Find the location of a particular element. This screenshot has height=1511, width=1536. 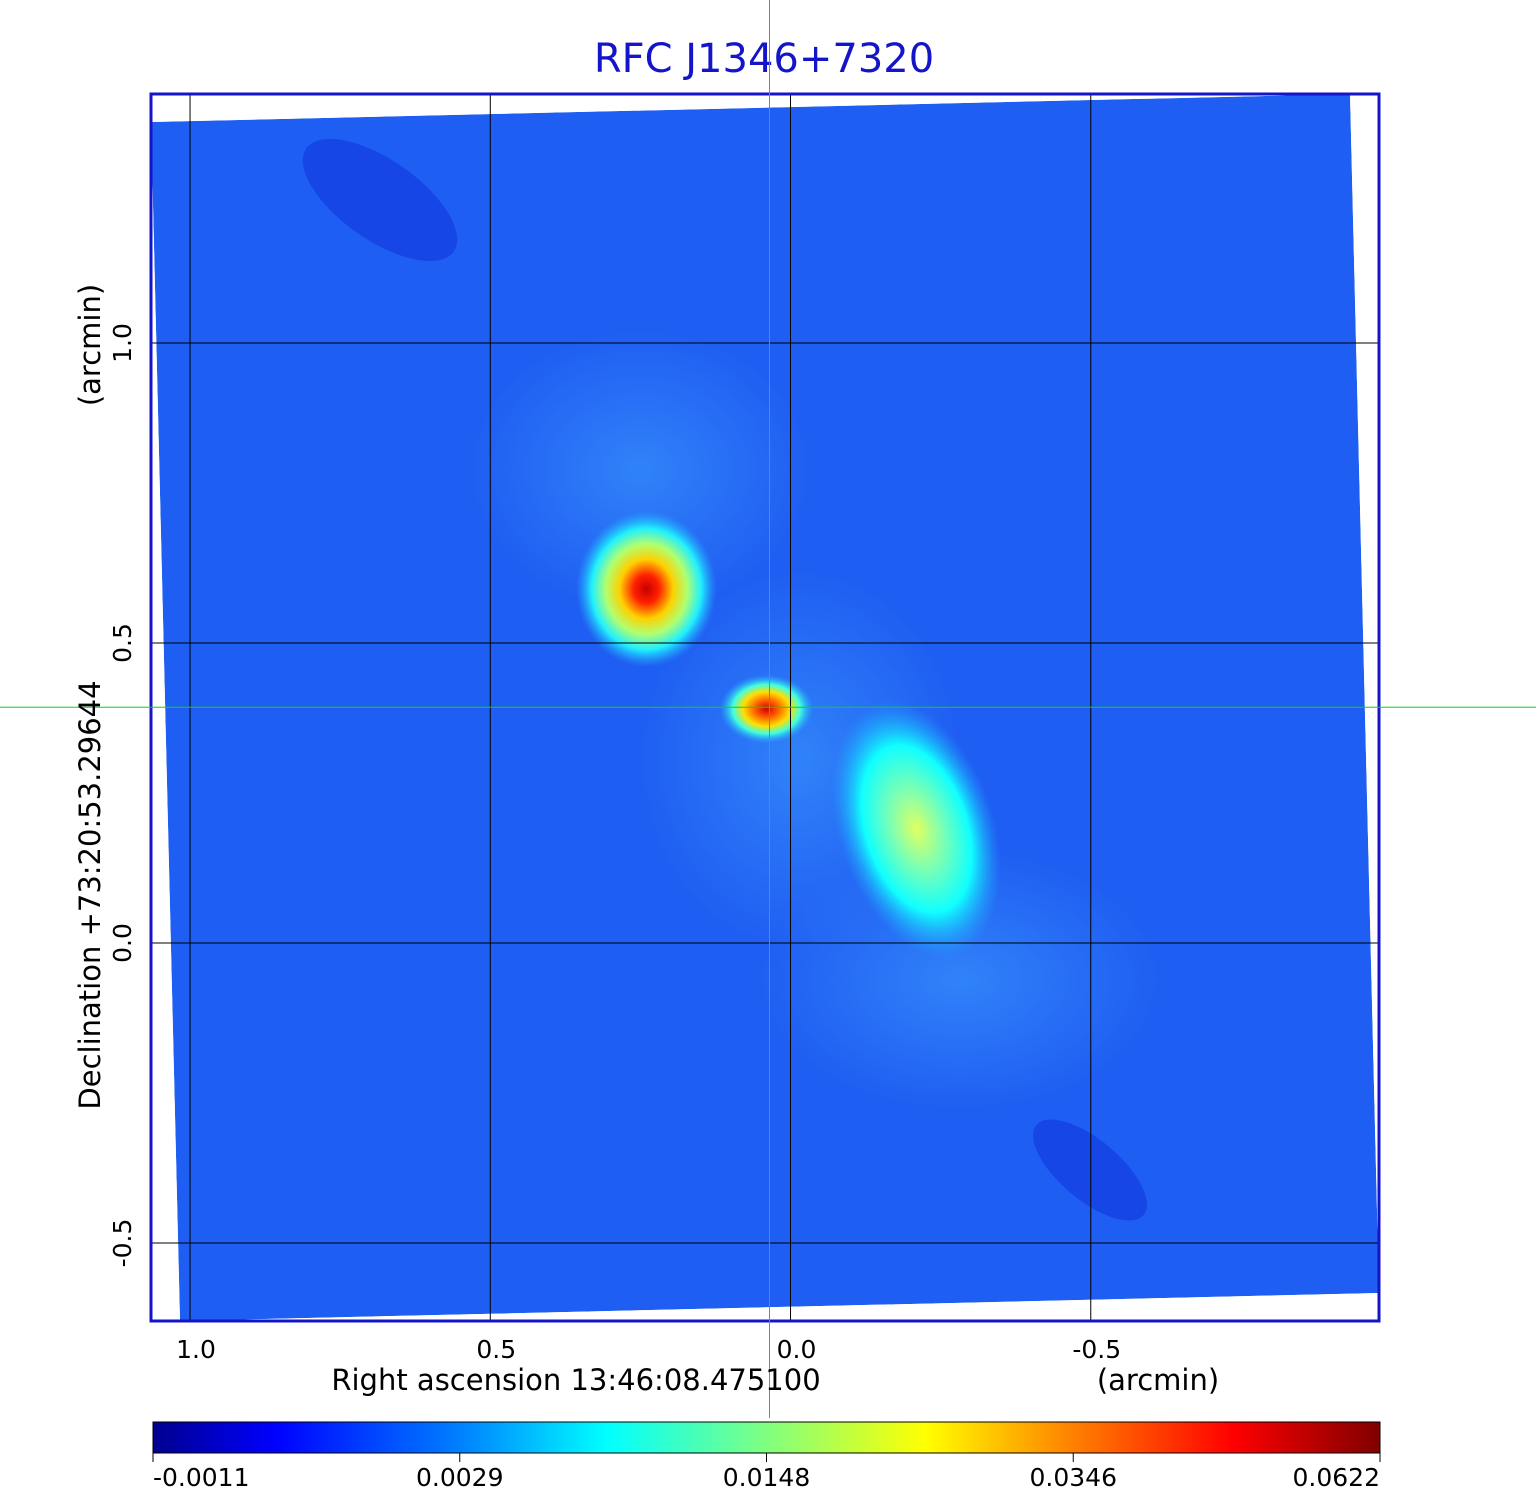

y-tick-label: -0.5 is located at coordinates (122, 1243).